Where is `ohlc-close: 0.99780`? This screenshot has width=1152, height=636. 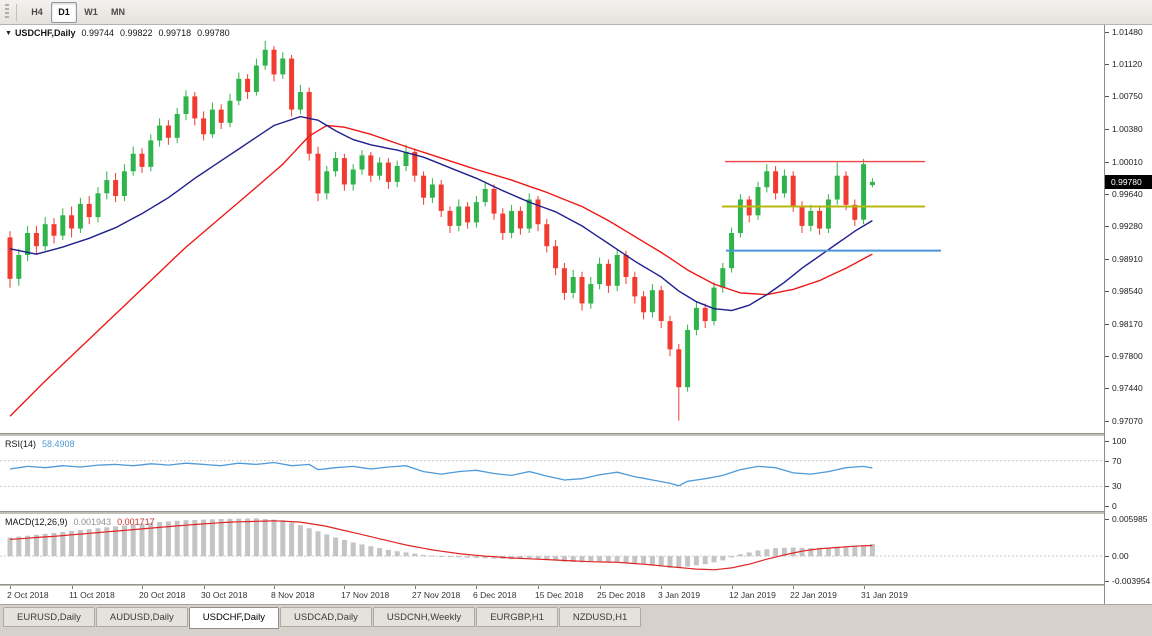 ohlc-close: 0.99780 is located at coordinates (213, 33).